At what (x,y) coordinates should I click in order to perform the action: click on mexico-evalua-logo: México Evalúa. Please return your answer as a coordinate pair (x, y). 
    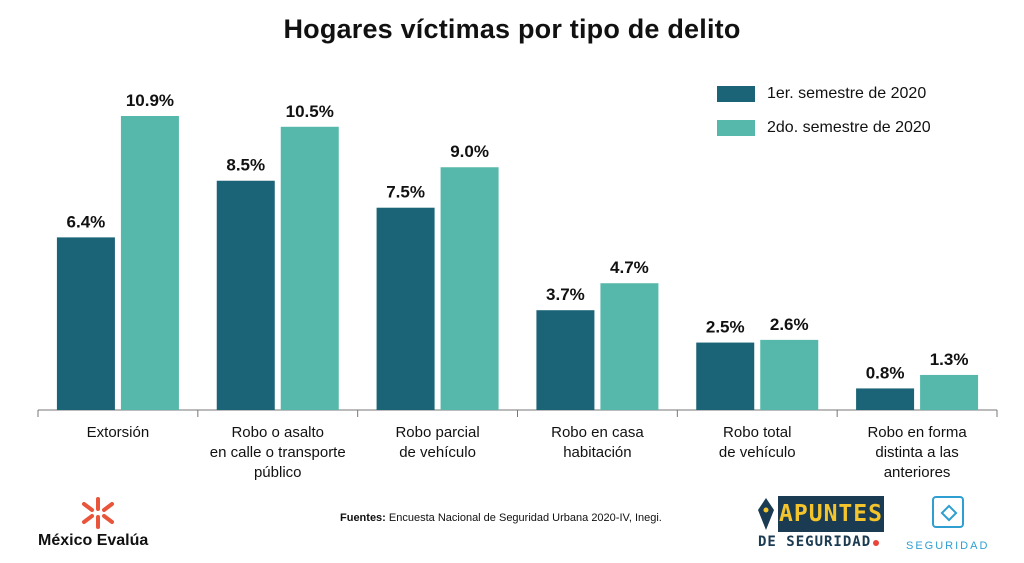
    Looking at the image, I should click on (108, 526).